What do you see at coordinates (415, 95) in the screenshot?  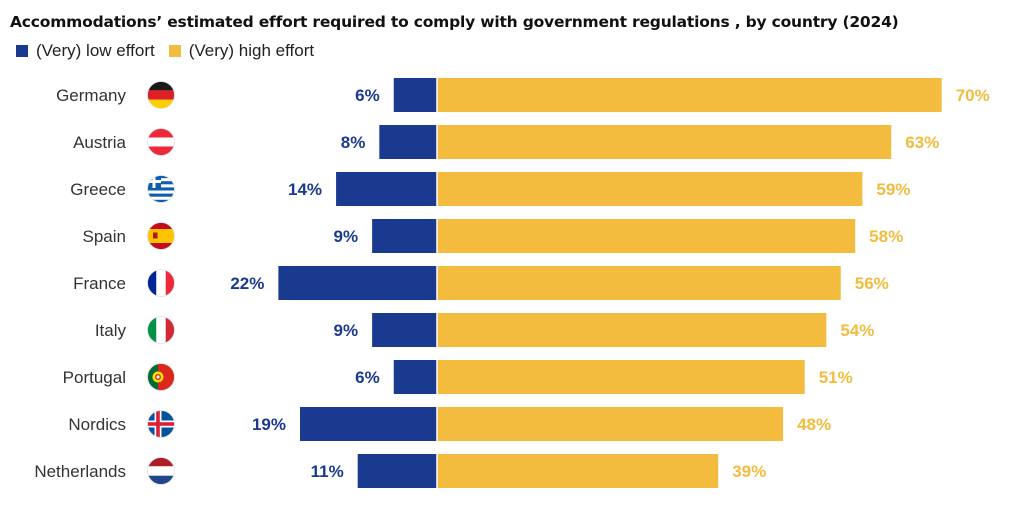 I see `bar-low-germany` at bounding box center [415, 95].